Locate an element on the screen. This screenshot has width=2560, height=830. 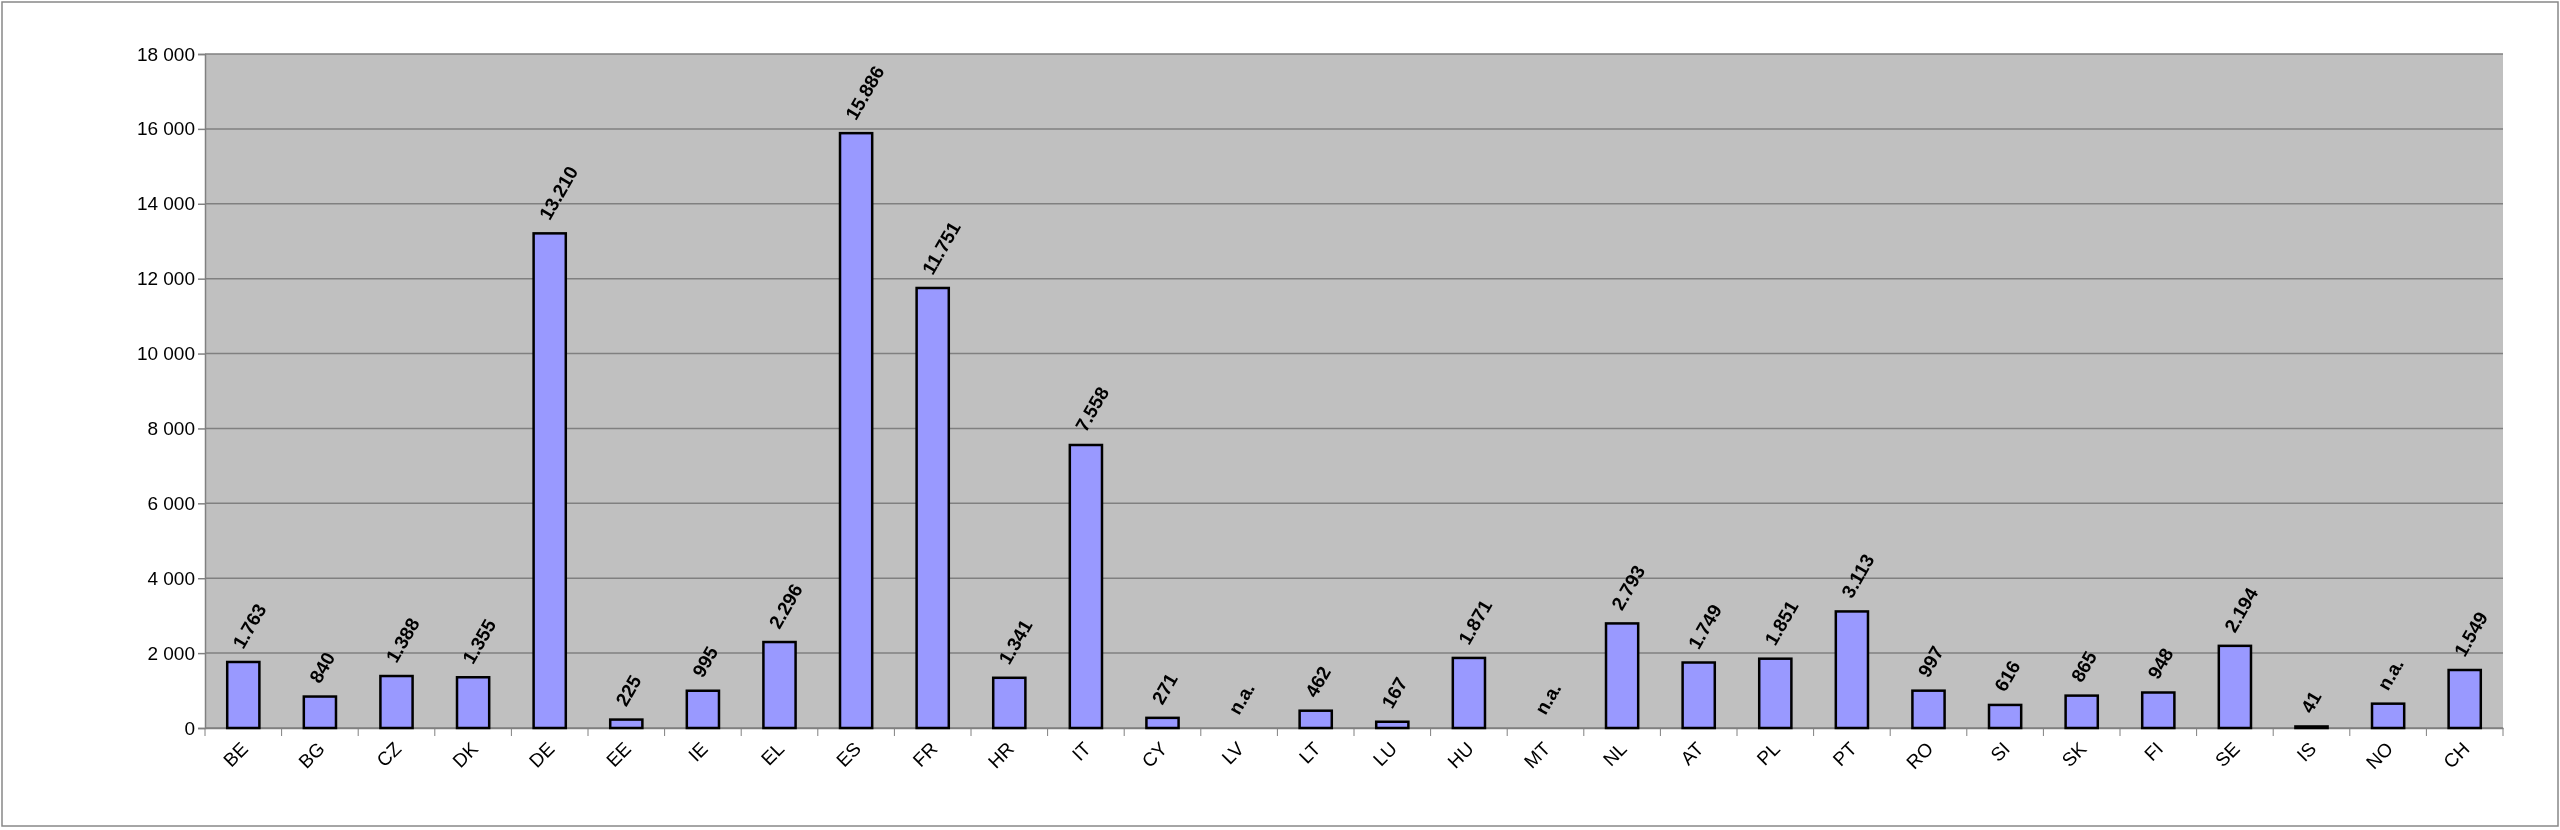
x-tick-label: IS is located at coordinates (2306, 751).